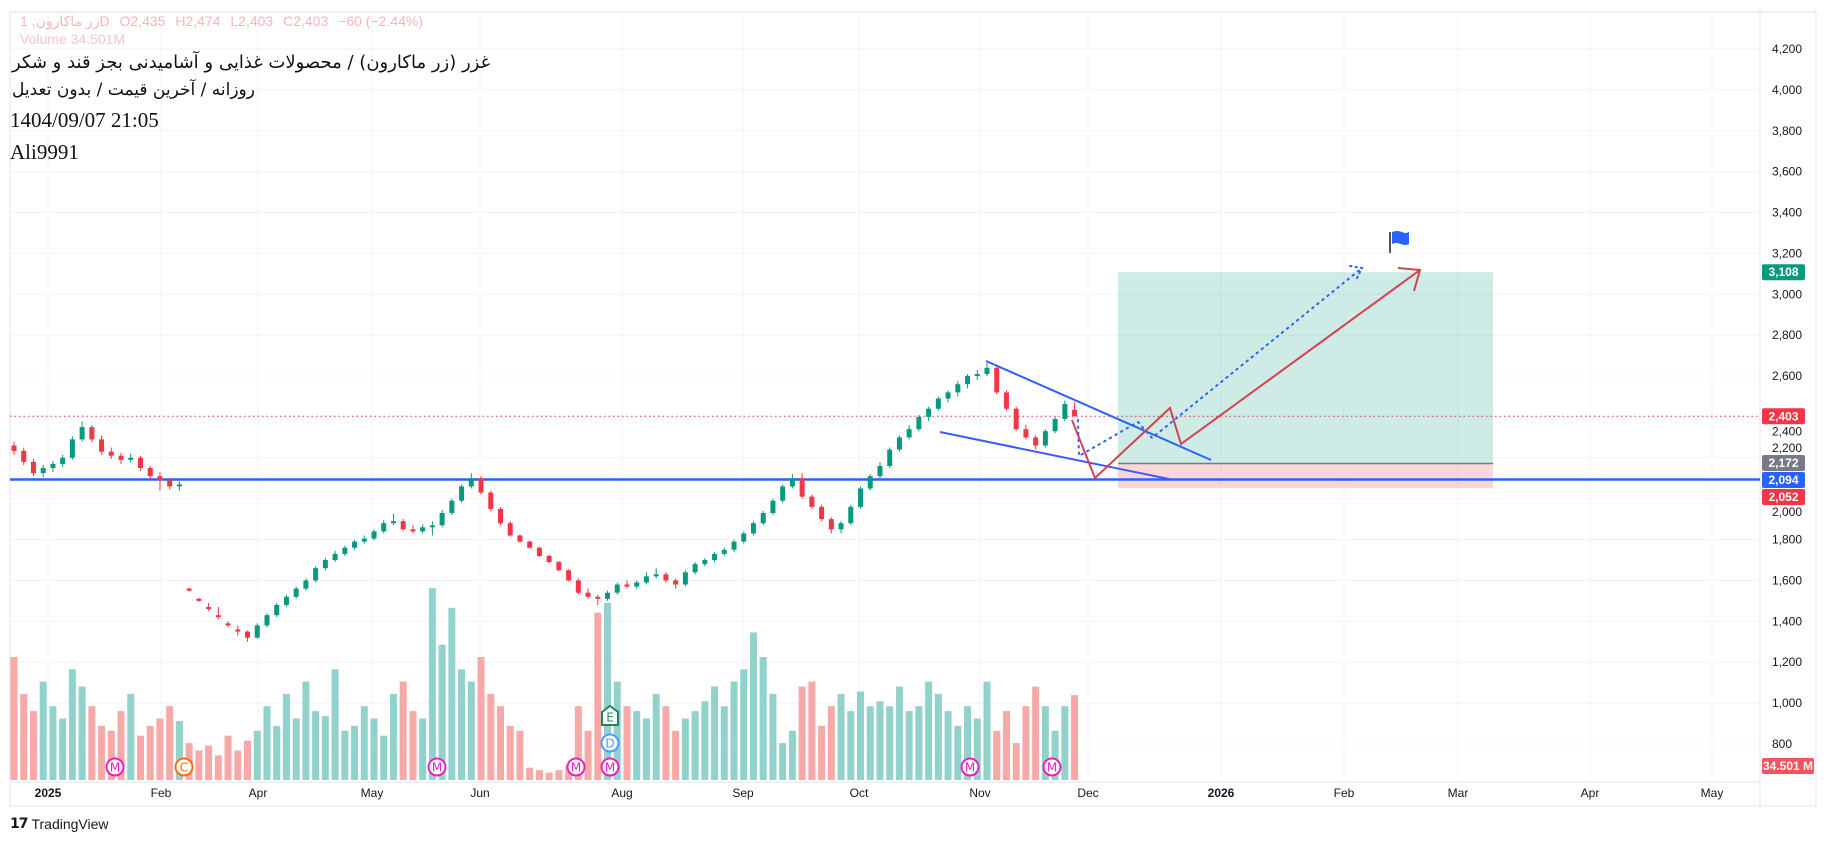 The height and width of the screenshot is (843, 1836). What do you see at coordinates (544, 684) in the screenshot?
I see `volume-series` at bounding box center [544, 684].